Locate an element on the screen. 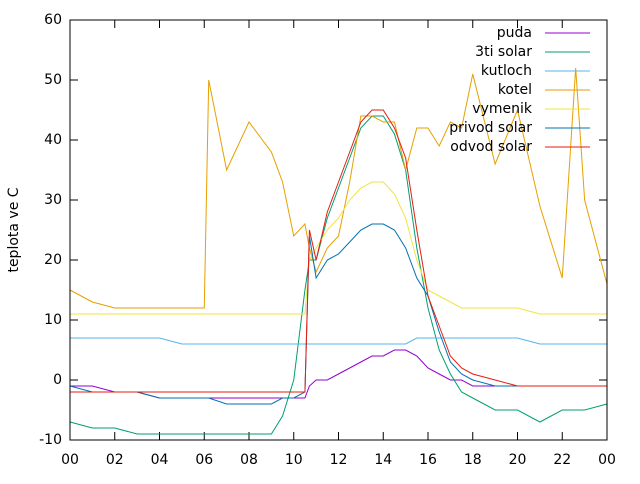  x-tick-label: 04 is located at coordinates (160, 460).